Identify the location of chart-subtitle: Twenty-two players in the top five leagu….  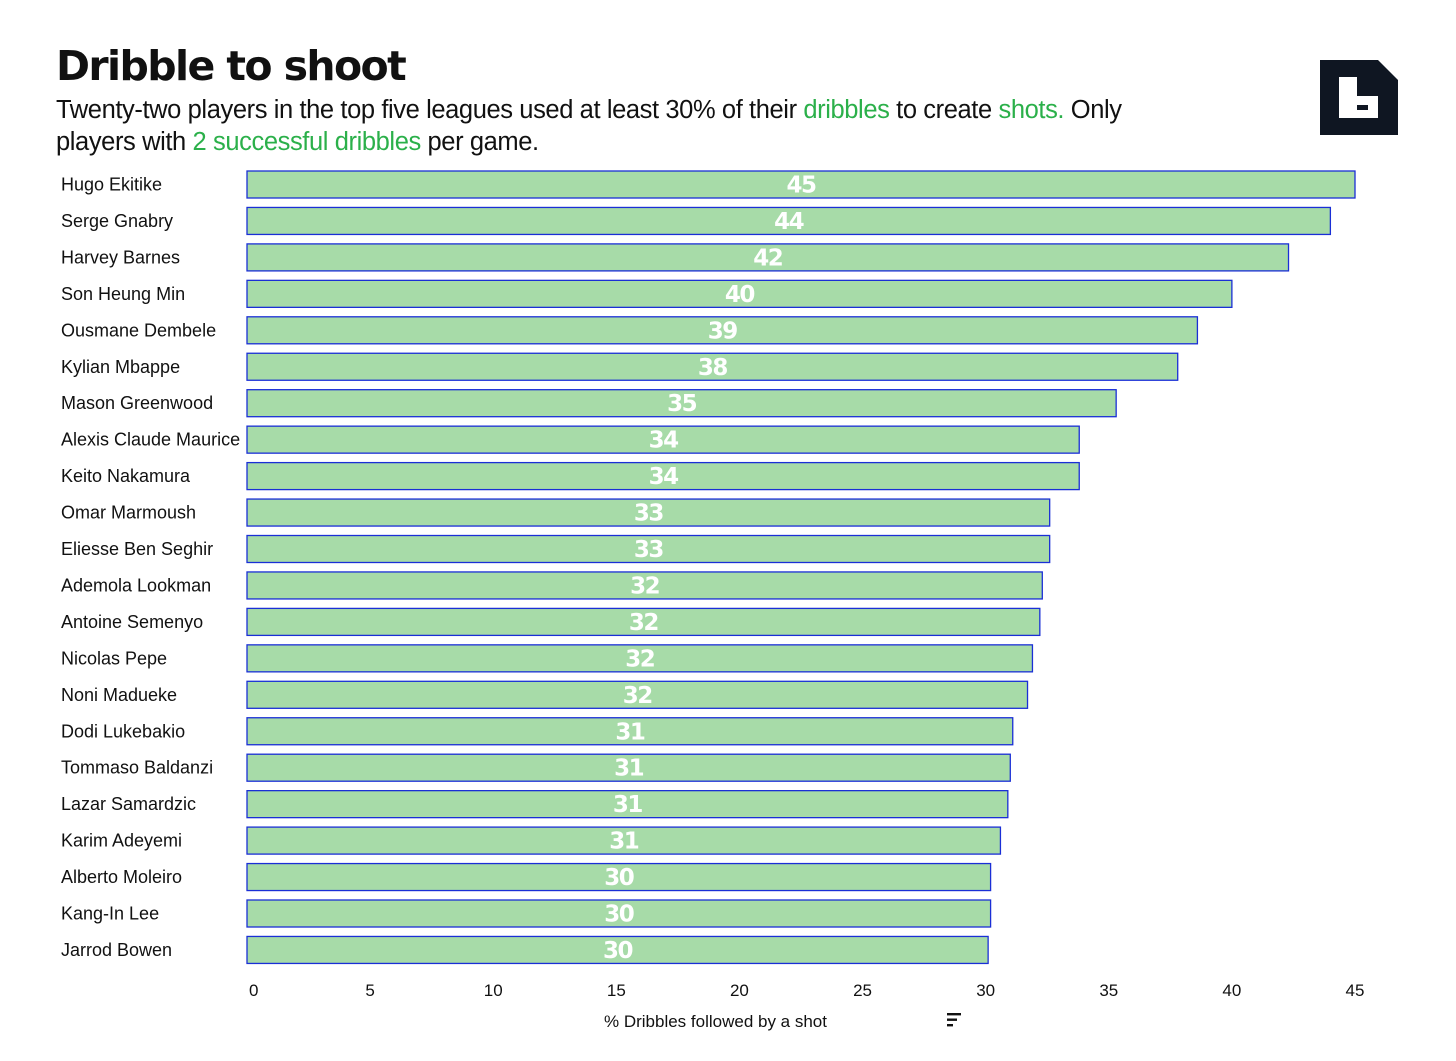
(631, 126).